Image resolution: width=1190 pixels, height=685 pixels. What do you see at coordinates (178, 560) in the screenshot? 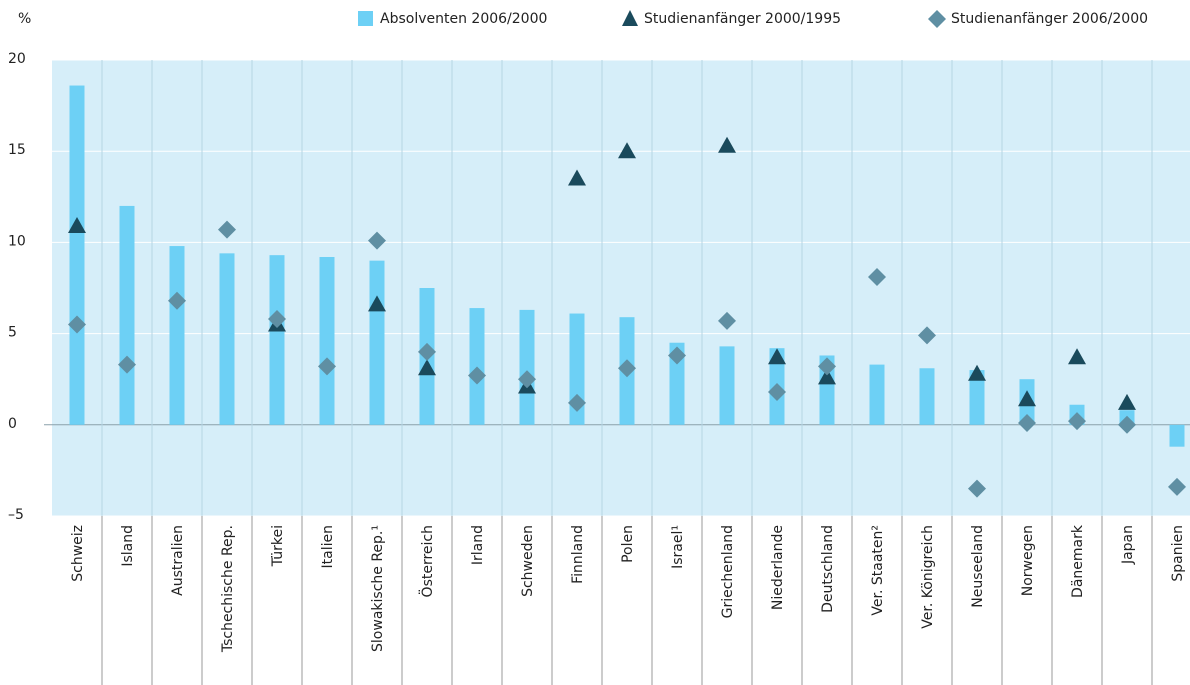
I see `x-tick-label: Australien` at bounding box center [178, 560].